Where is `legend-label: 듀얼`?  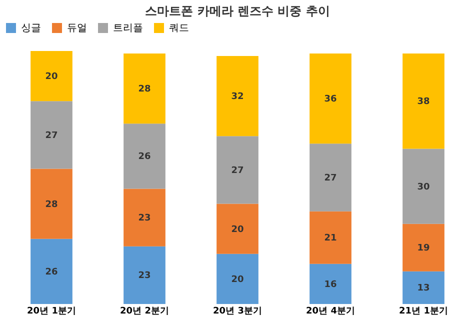
legend-label: 듀얼 is located at coordinates (77, 28).